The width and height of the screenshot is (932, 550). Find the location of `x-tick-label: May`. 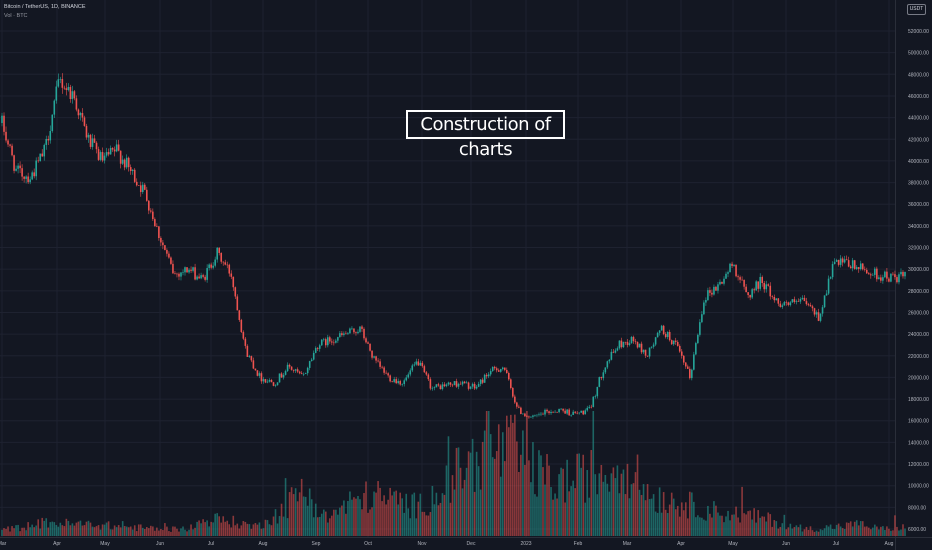

x-tick-label: May is located at coordinates (105, 544).